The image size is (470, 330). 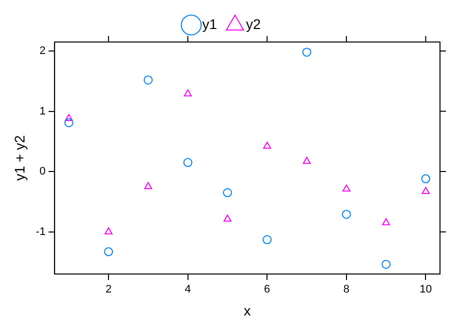 I want to click on x-axis-title: x, so click(x=247, y=310).